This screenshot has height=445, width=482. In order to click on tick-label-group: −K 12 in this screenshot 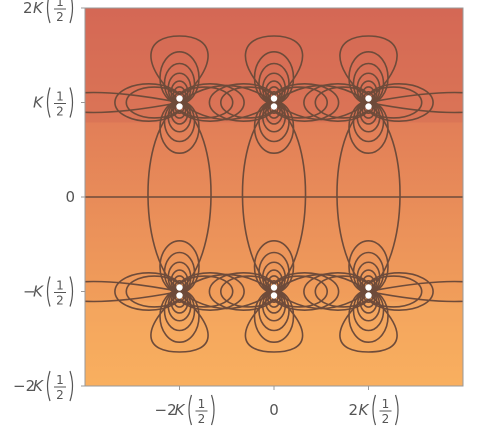, I will do `click(48, 292)`.